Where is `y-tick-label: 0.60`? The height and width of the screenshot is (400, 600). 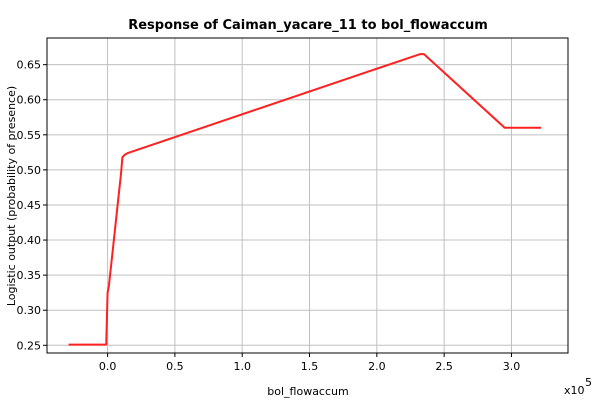 y-tick-label: 0.60 is located at coordinates (29, 100).